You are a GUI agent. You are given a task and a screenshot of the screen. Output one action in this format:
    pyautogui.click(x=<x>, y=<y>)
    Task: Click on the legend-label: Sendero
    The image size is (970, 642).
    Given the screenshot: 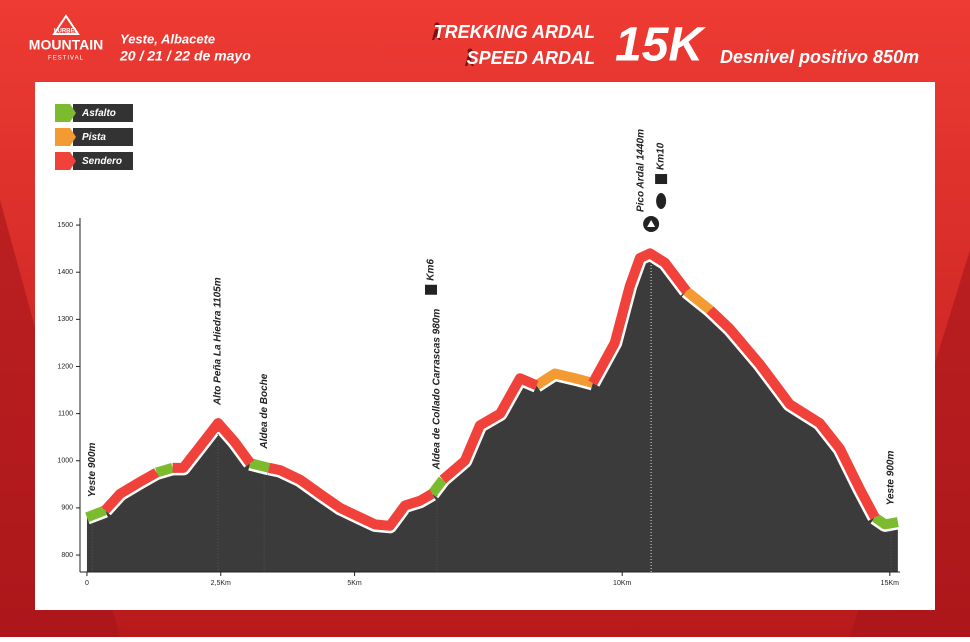 What is the action you would take?
    pyautogui.click(x=102, y=161)
    